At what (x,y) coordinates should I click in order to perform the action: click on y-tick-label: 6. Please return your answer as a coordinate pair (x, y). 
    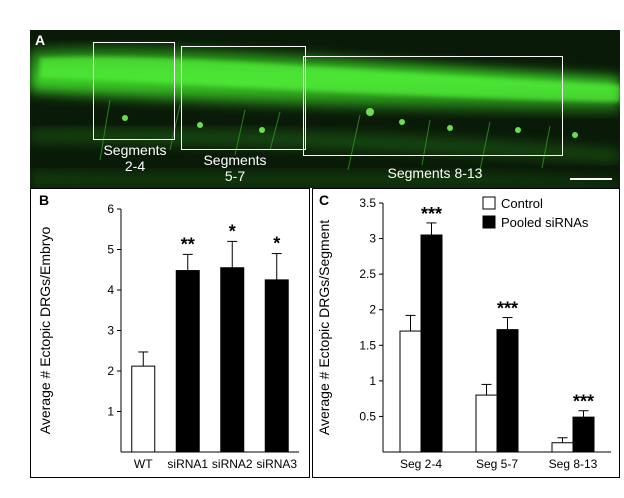
    Looking at the image, I should click on (110, 209).